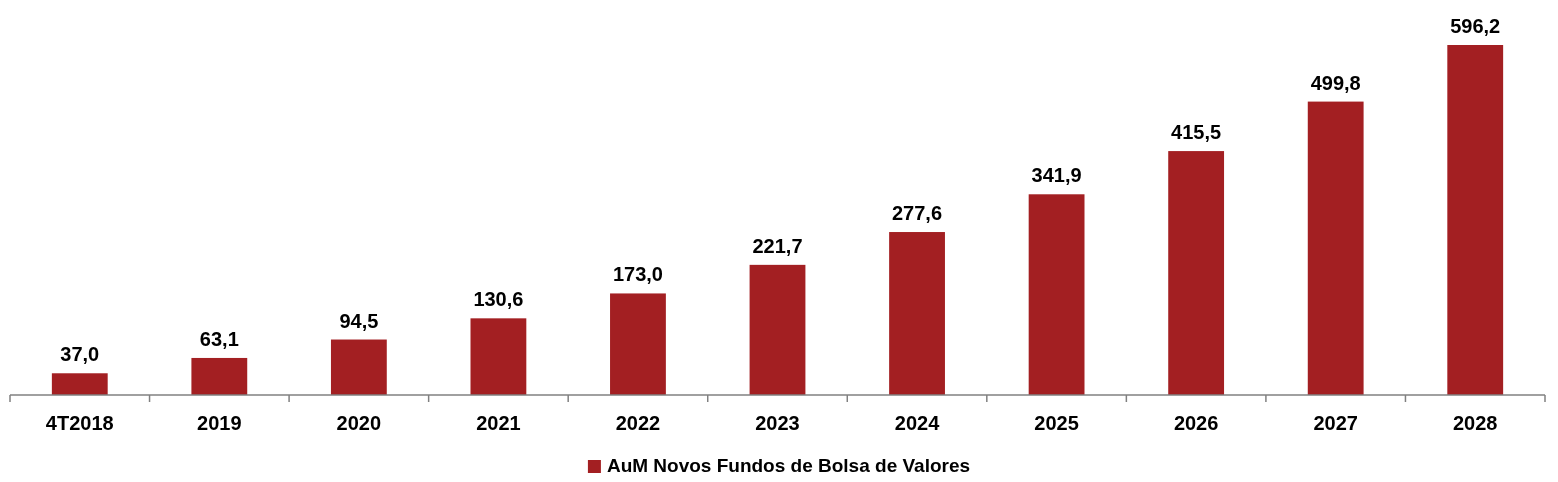  What do you see at coordinates (79, 423) in the screenshot?
I see `x-tick-label: 4T2018` at bounding box center [79, 423].